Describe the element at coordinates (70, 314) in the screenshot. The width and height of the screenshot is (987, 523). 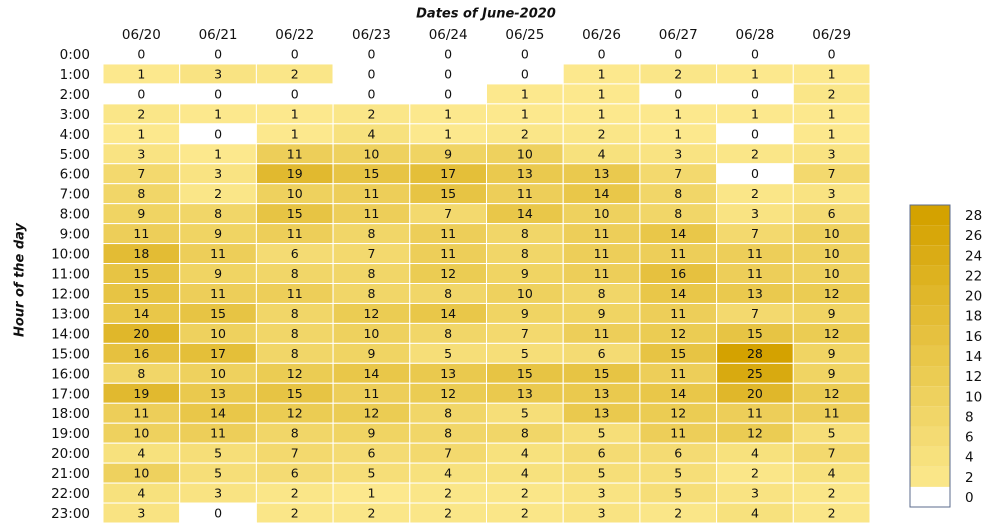
I see `y-tick-label: 13:00` at that location.